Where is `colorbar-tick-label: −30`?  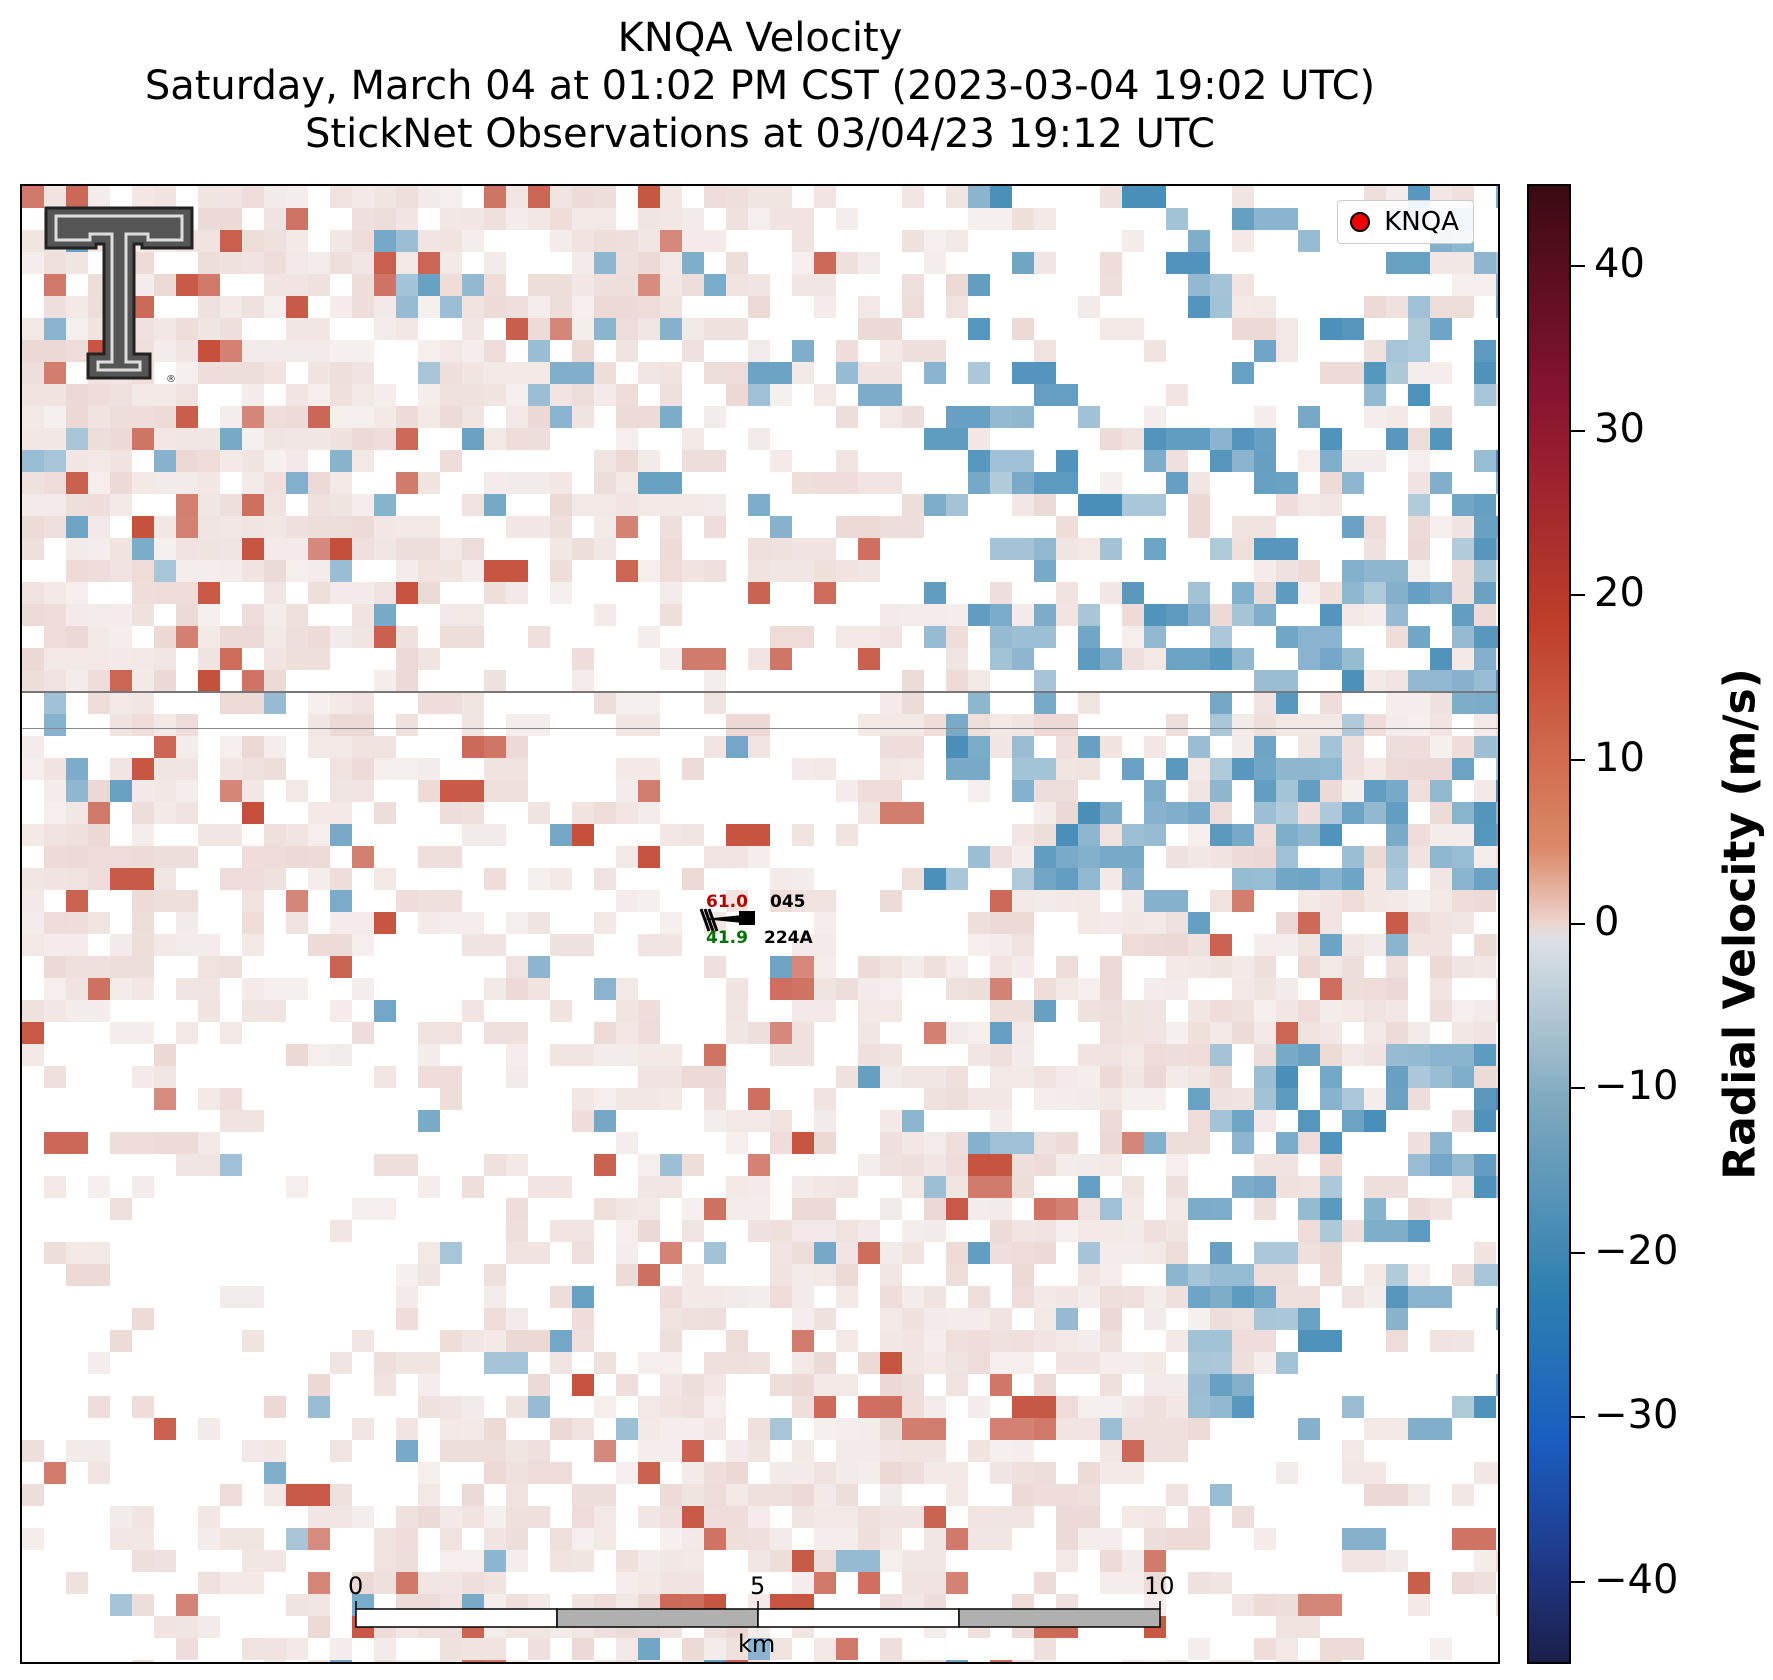
colorbar-tick-label: −30 is located at coordinates (1636, 1415).